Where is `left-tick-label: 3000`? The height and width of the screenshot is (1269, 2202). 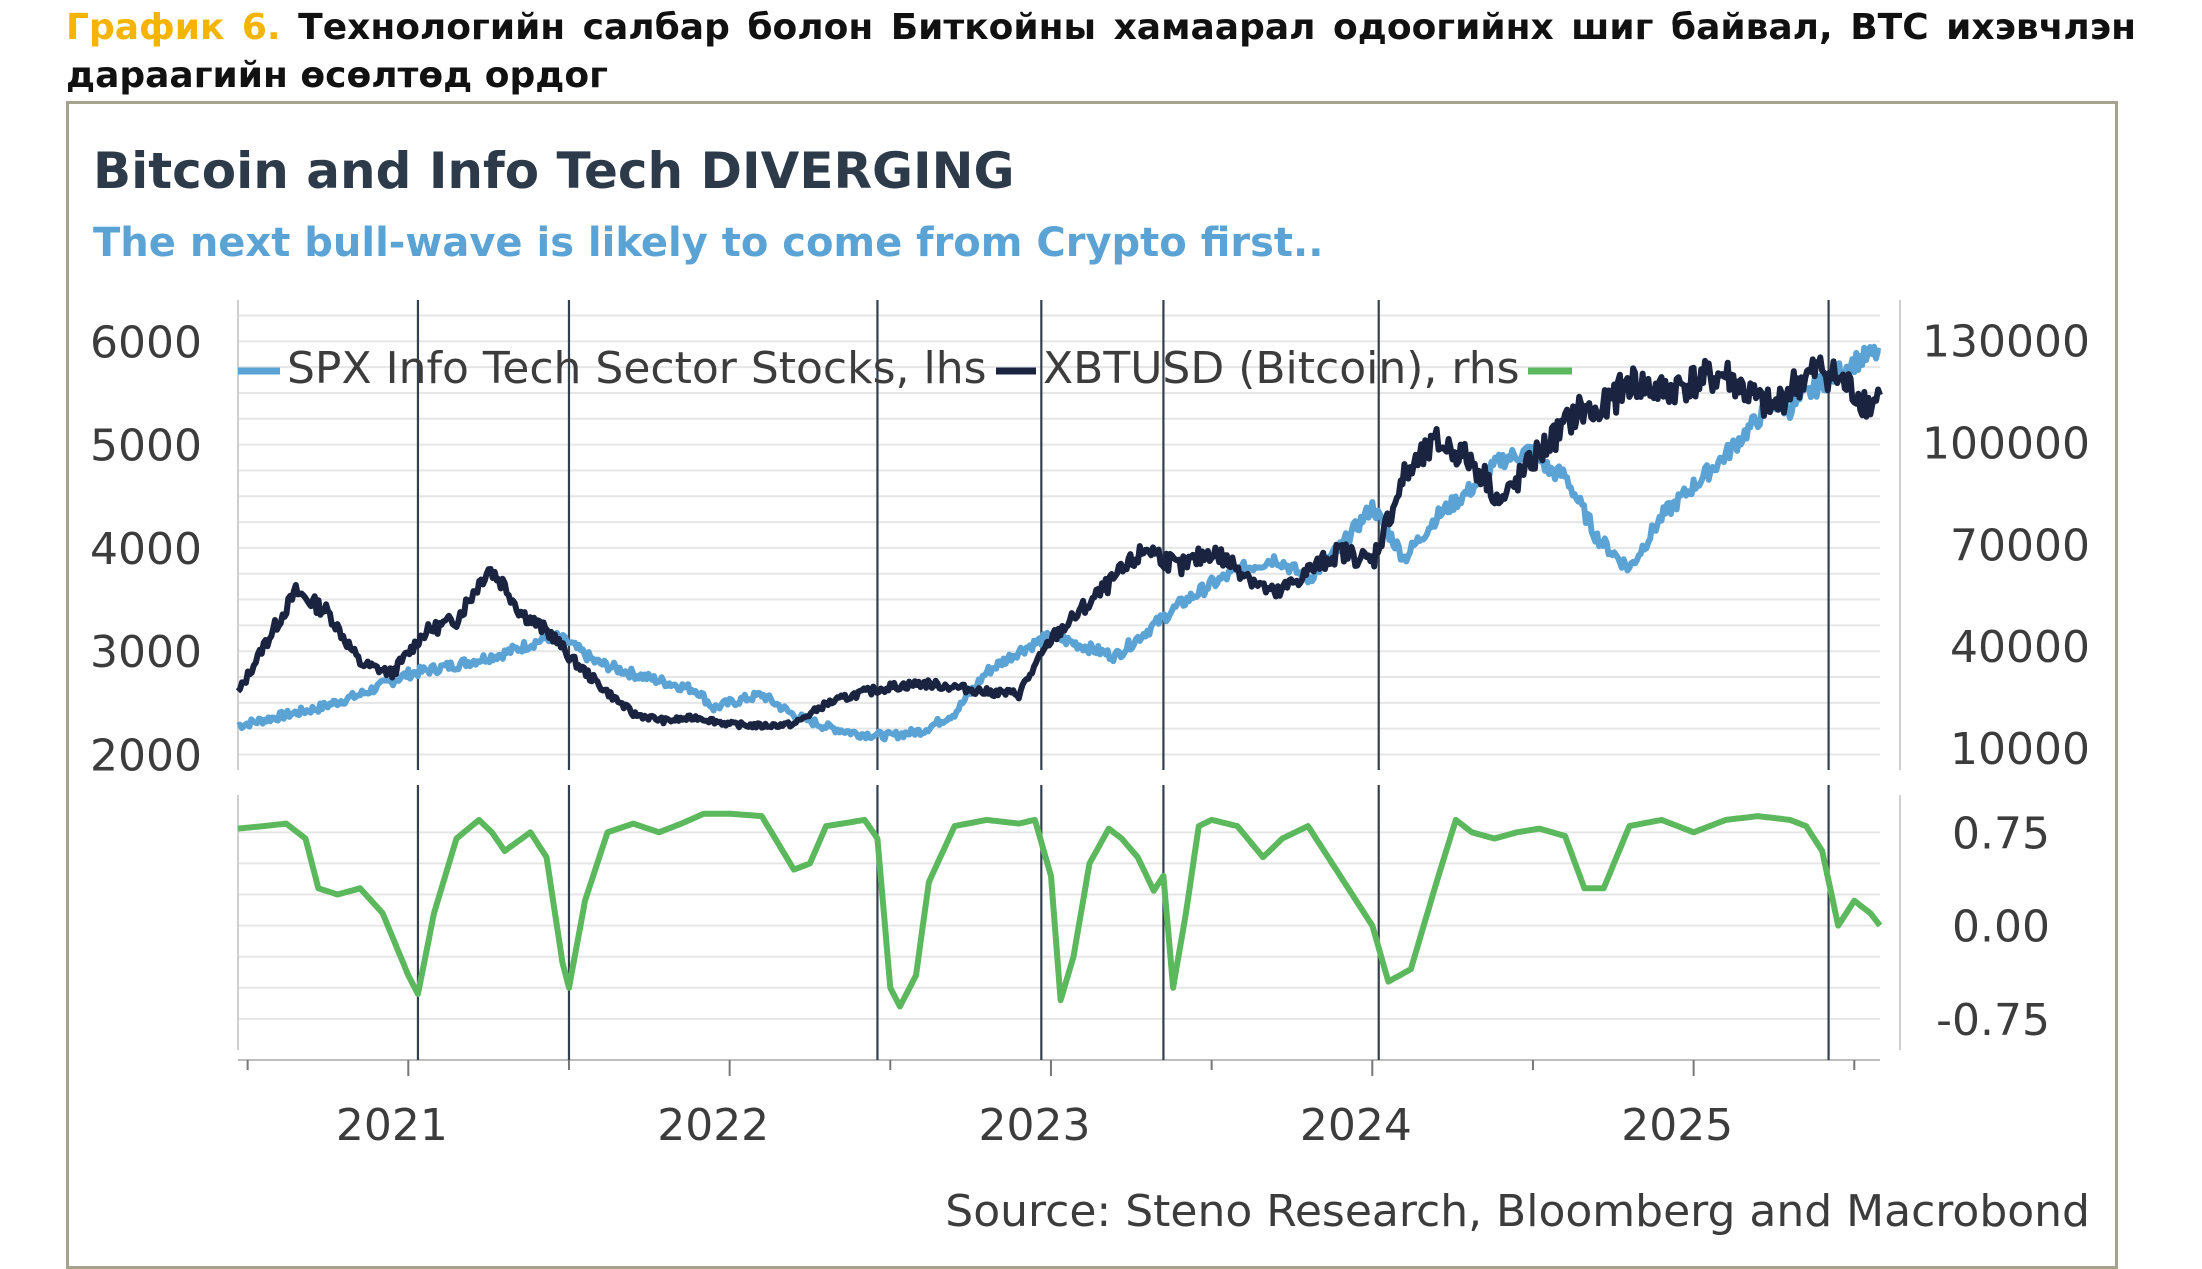 left-tick-label: 3000 is located at coordinates (146, 652).